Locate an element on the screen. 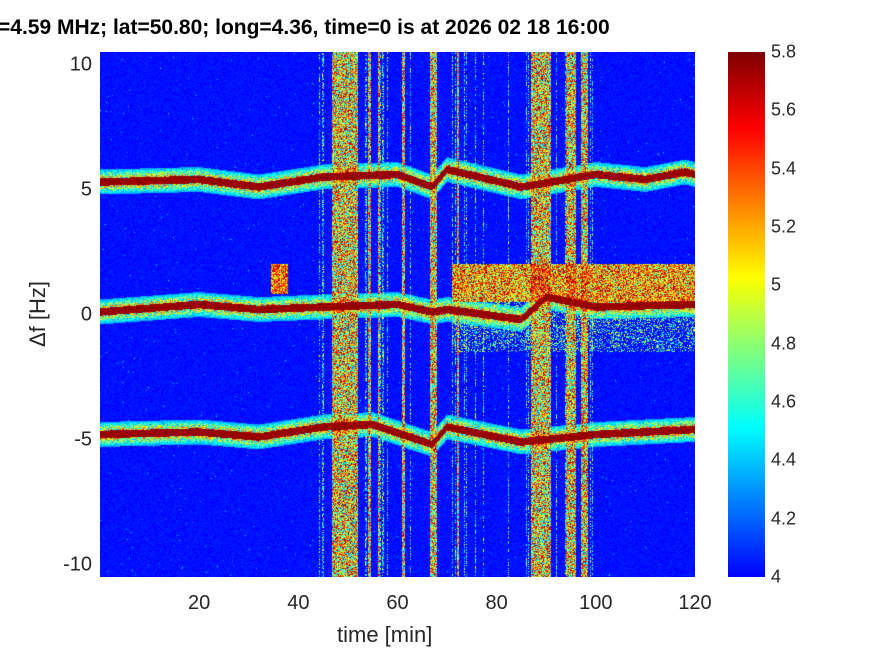  y-tick-label: 10 is located at coordinates (80, 64).